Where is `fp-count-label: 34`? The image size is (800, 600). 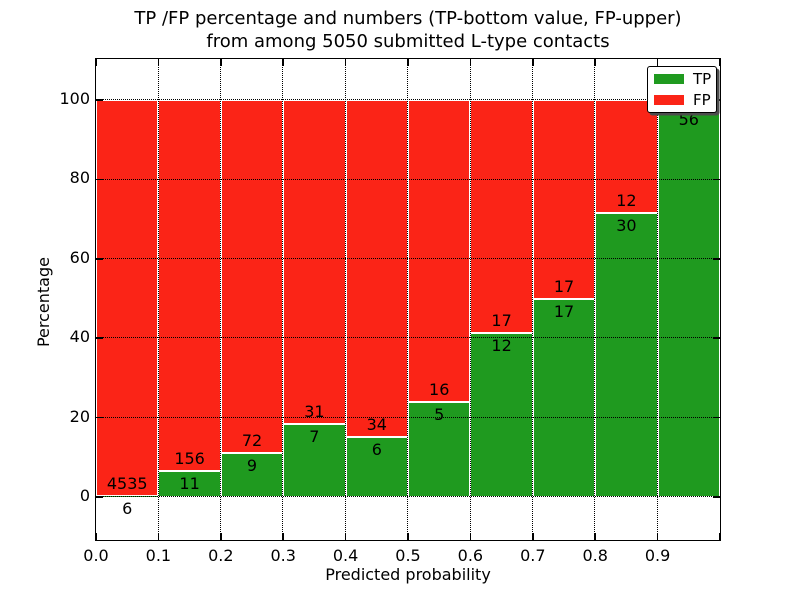 fp-count-label: 34 is located at coordinates (376, 425).